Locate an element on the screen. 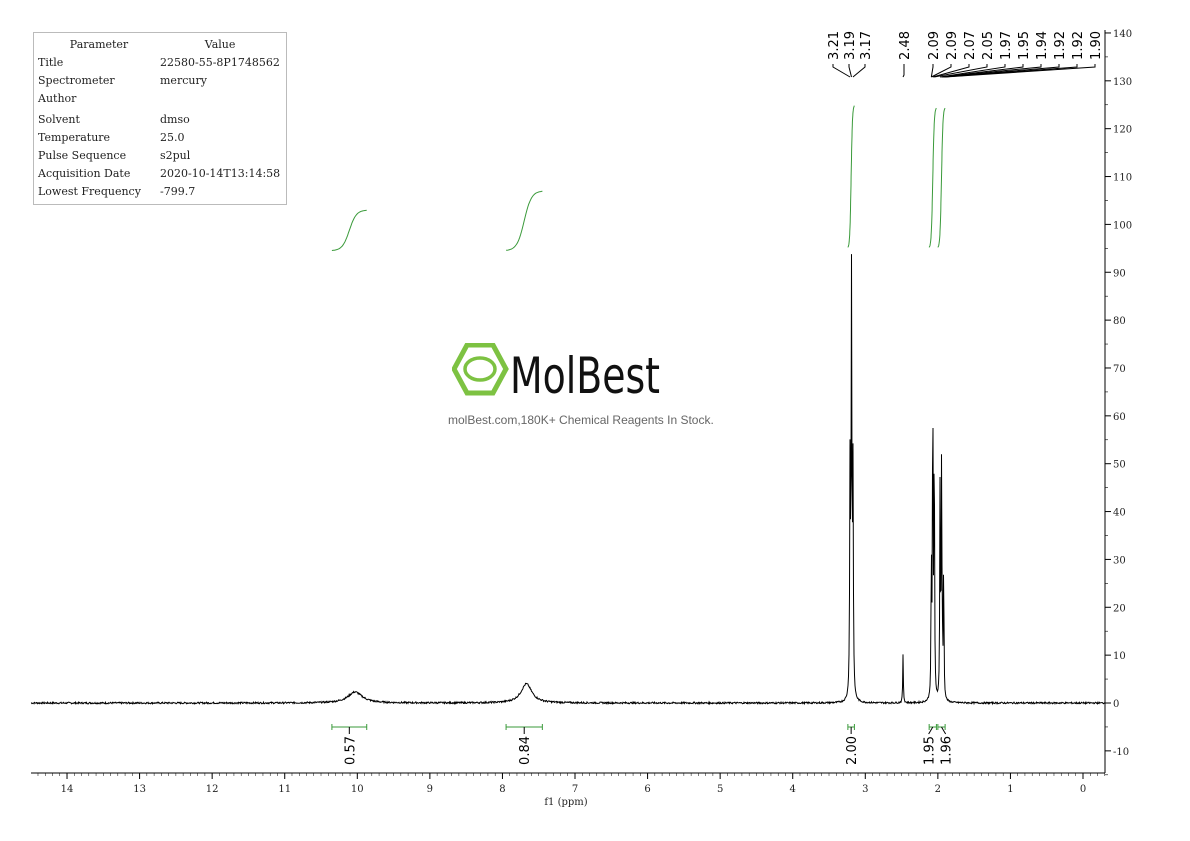 Image resolution: width=1190 pixels, height=841 pixels. x-tick-label: 10 is located at coordinates (357, 789).